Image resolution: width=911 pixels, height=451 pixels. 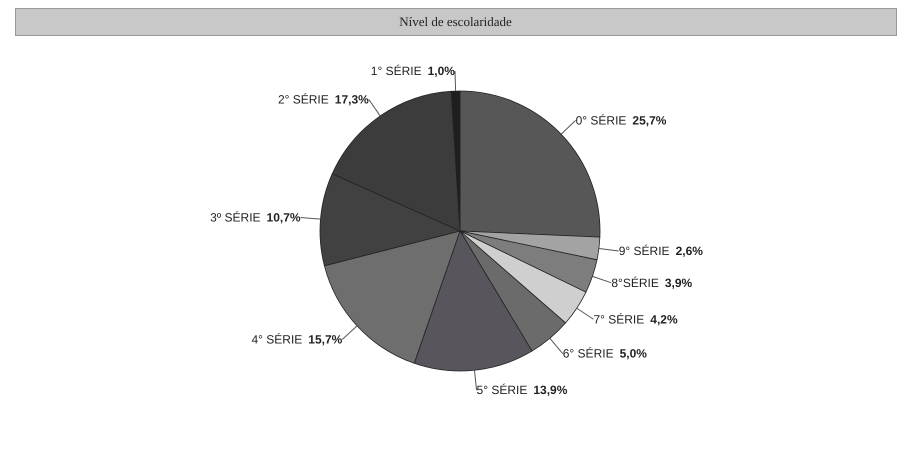 I want to click on data-label: 13,9%, so click(x=550, y=390).